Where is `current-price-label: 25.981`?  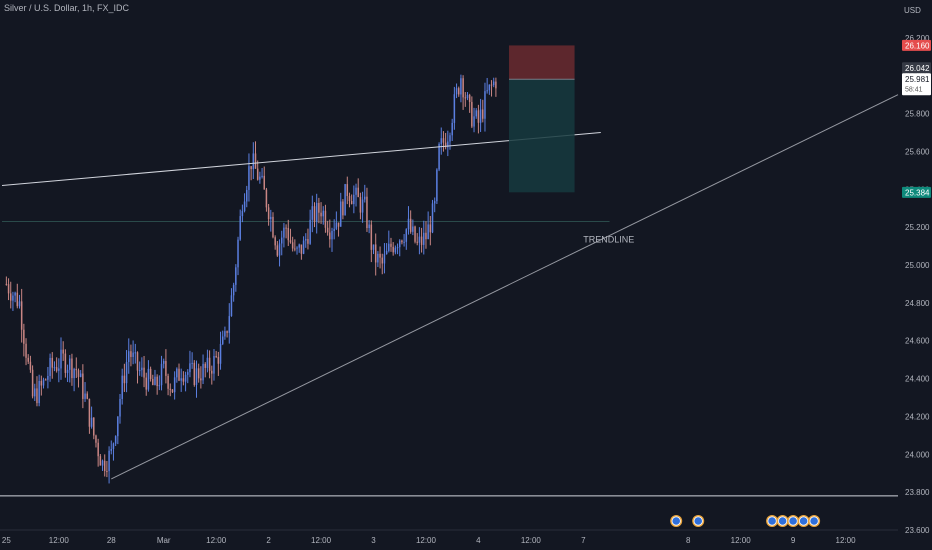
current-price-label: 25.981 is located at coordinates (917, 79).